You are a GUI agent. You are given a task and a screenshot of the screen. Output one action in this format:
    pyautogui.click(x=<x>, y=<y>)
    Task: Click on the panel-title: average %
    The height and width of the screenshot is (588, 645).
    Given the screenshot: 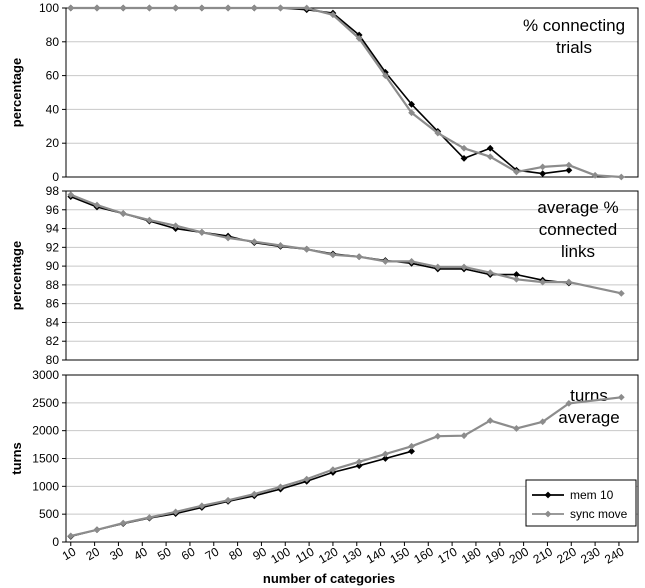 What is the action you would take?
    pyautogui.click(x=577, y=207)
    